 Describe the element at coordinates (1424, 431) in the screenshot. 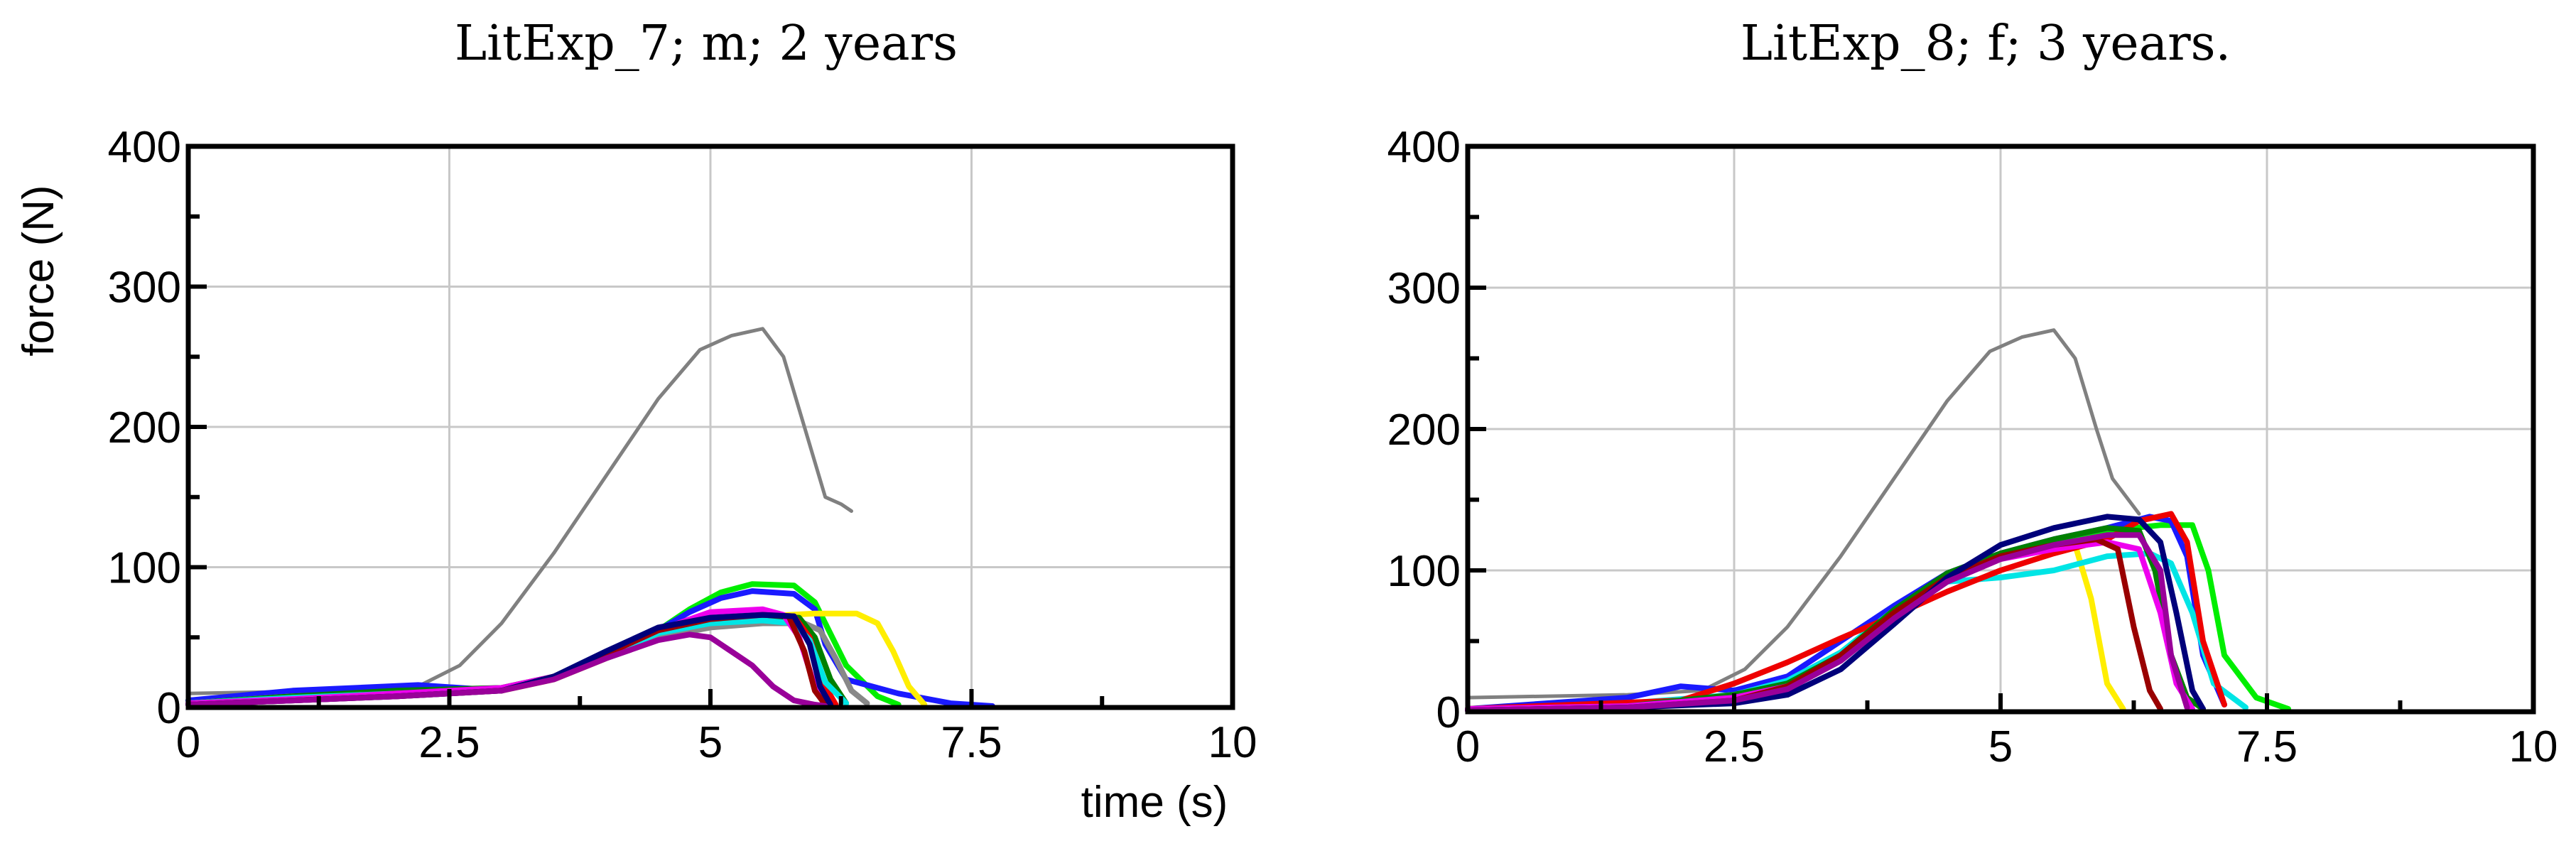

I see `chart-2-y-tick-label: 200` at that location.